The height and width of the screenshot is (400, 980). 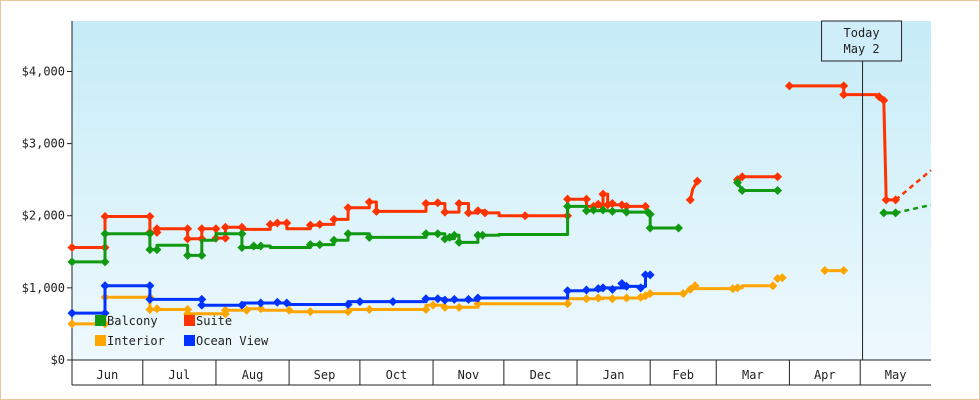 What do you see at coordinates (862, 41) in the screenshot?
I see `today-box` at bounding box center [862, 41].